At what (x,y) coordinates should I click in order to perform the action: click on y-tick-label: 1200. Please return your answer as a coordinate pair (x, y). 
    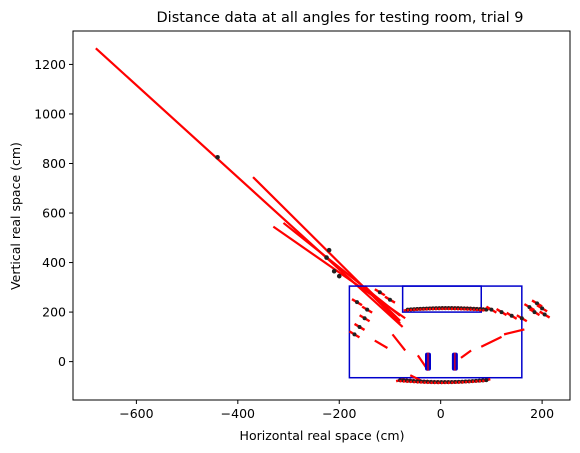
    Looking at the image, I should click on (50, 64).